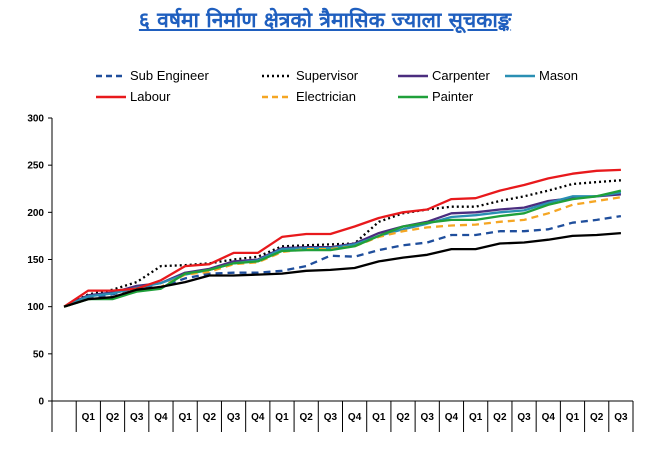  What do you see at coordinates (39, 354) in the screenshot?
I see `y-tick-label: 50` at bounding box center [39, 354].